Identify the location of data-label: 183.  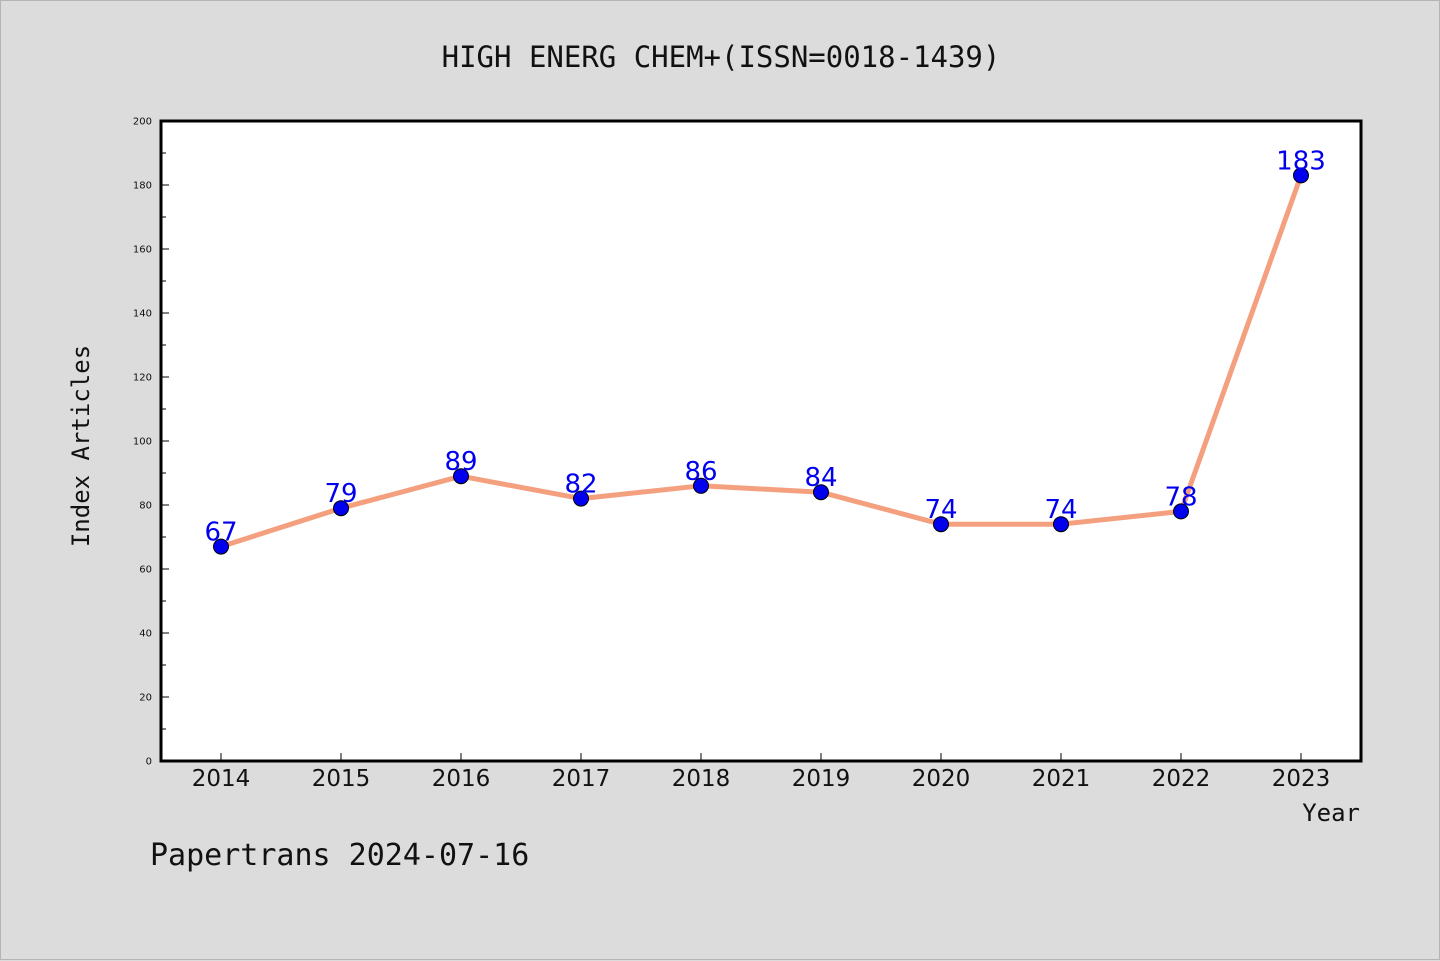
(1301, 161).